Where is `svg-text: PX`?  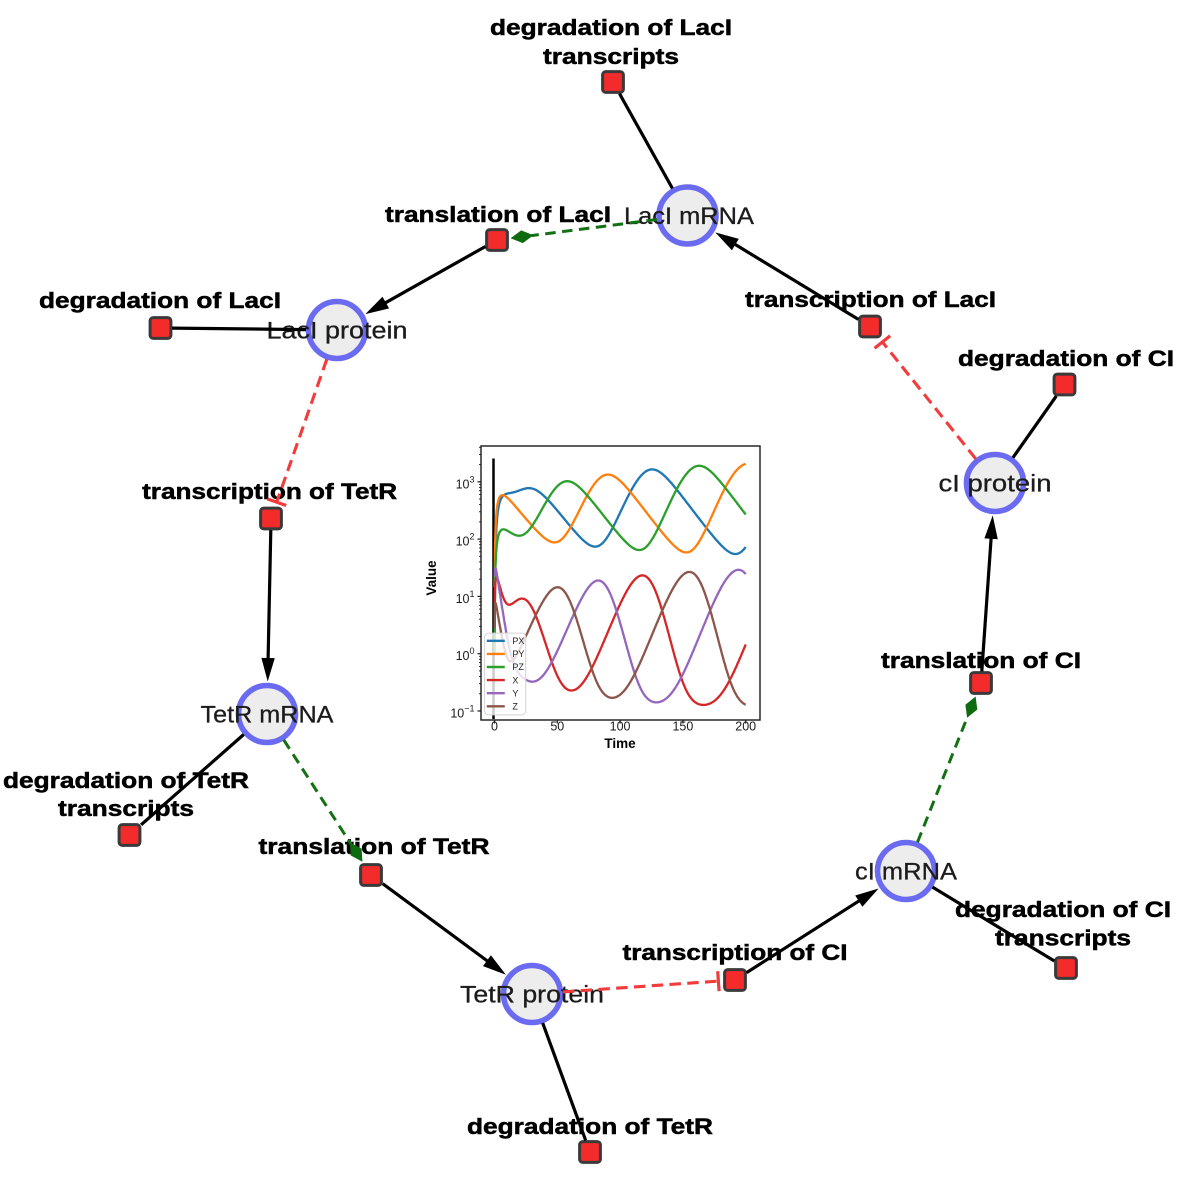 svg-text: PX is located at coordinates (518, 641).